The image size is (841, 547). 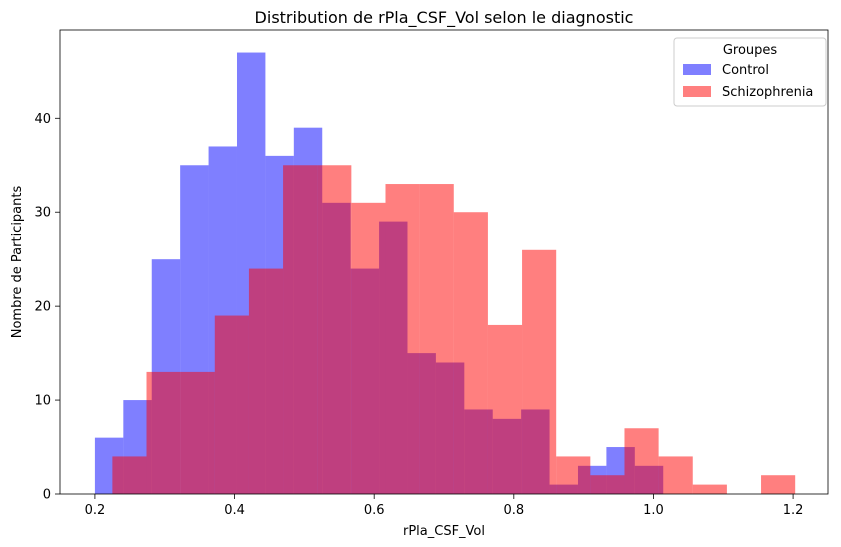 What do you see at coordinates (750, 50) in the screenshot?
I see `legend-title: Groupes` at bounding box center [750, 50].